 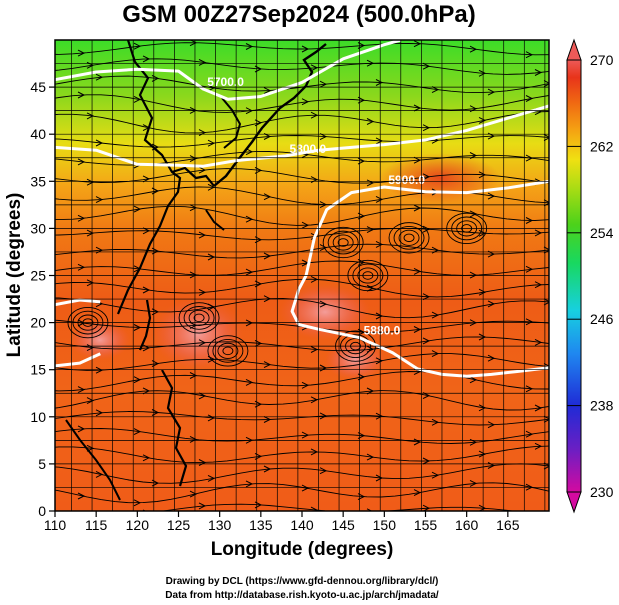 What do you see at coordinates (602, 233) in the screenshot?
I see `colorbar-tick-label: 254` at bounding box center [602, 233].